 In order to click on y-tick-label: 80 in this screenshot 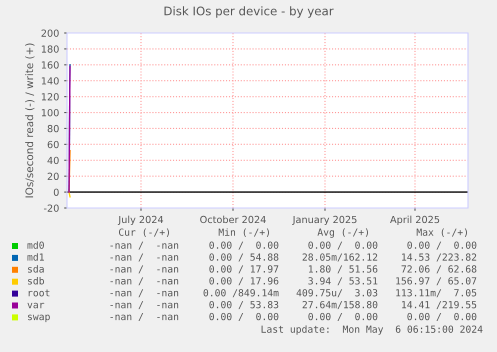, I will do `click(53, 128)`.